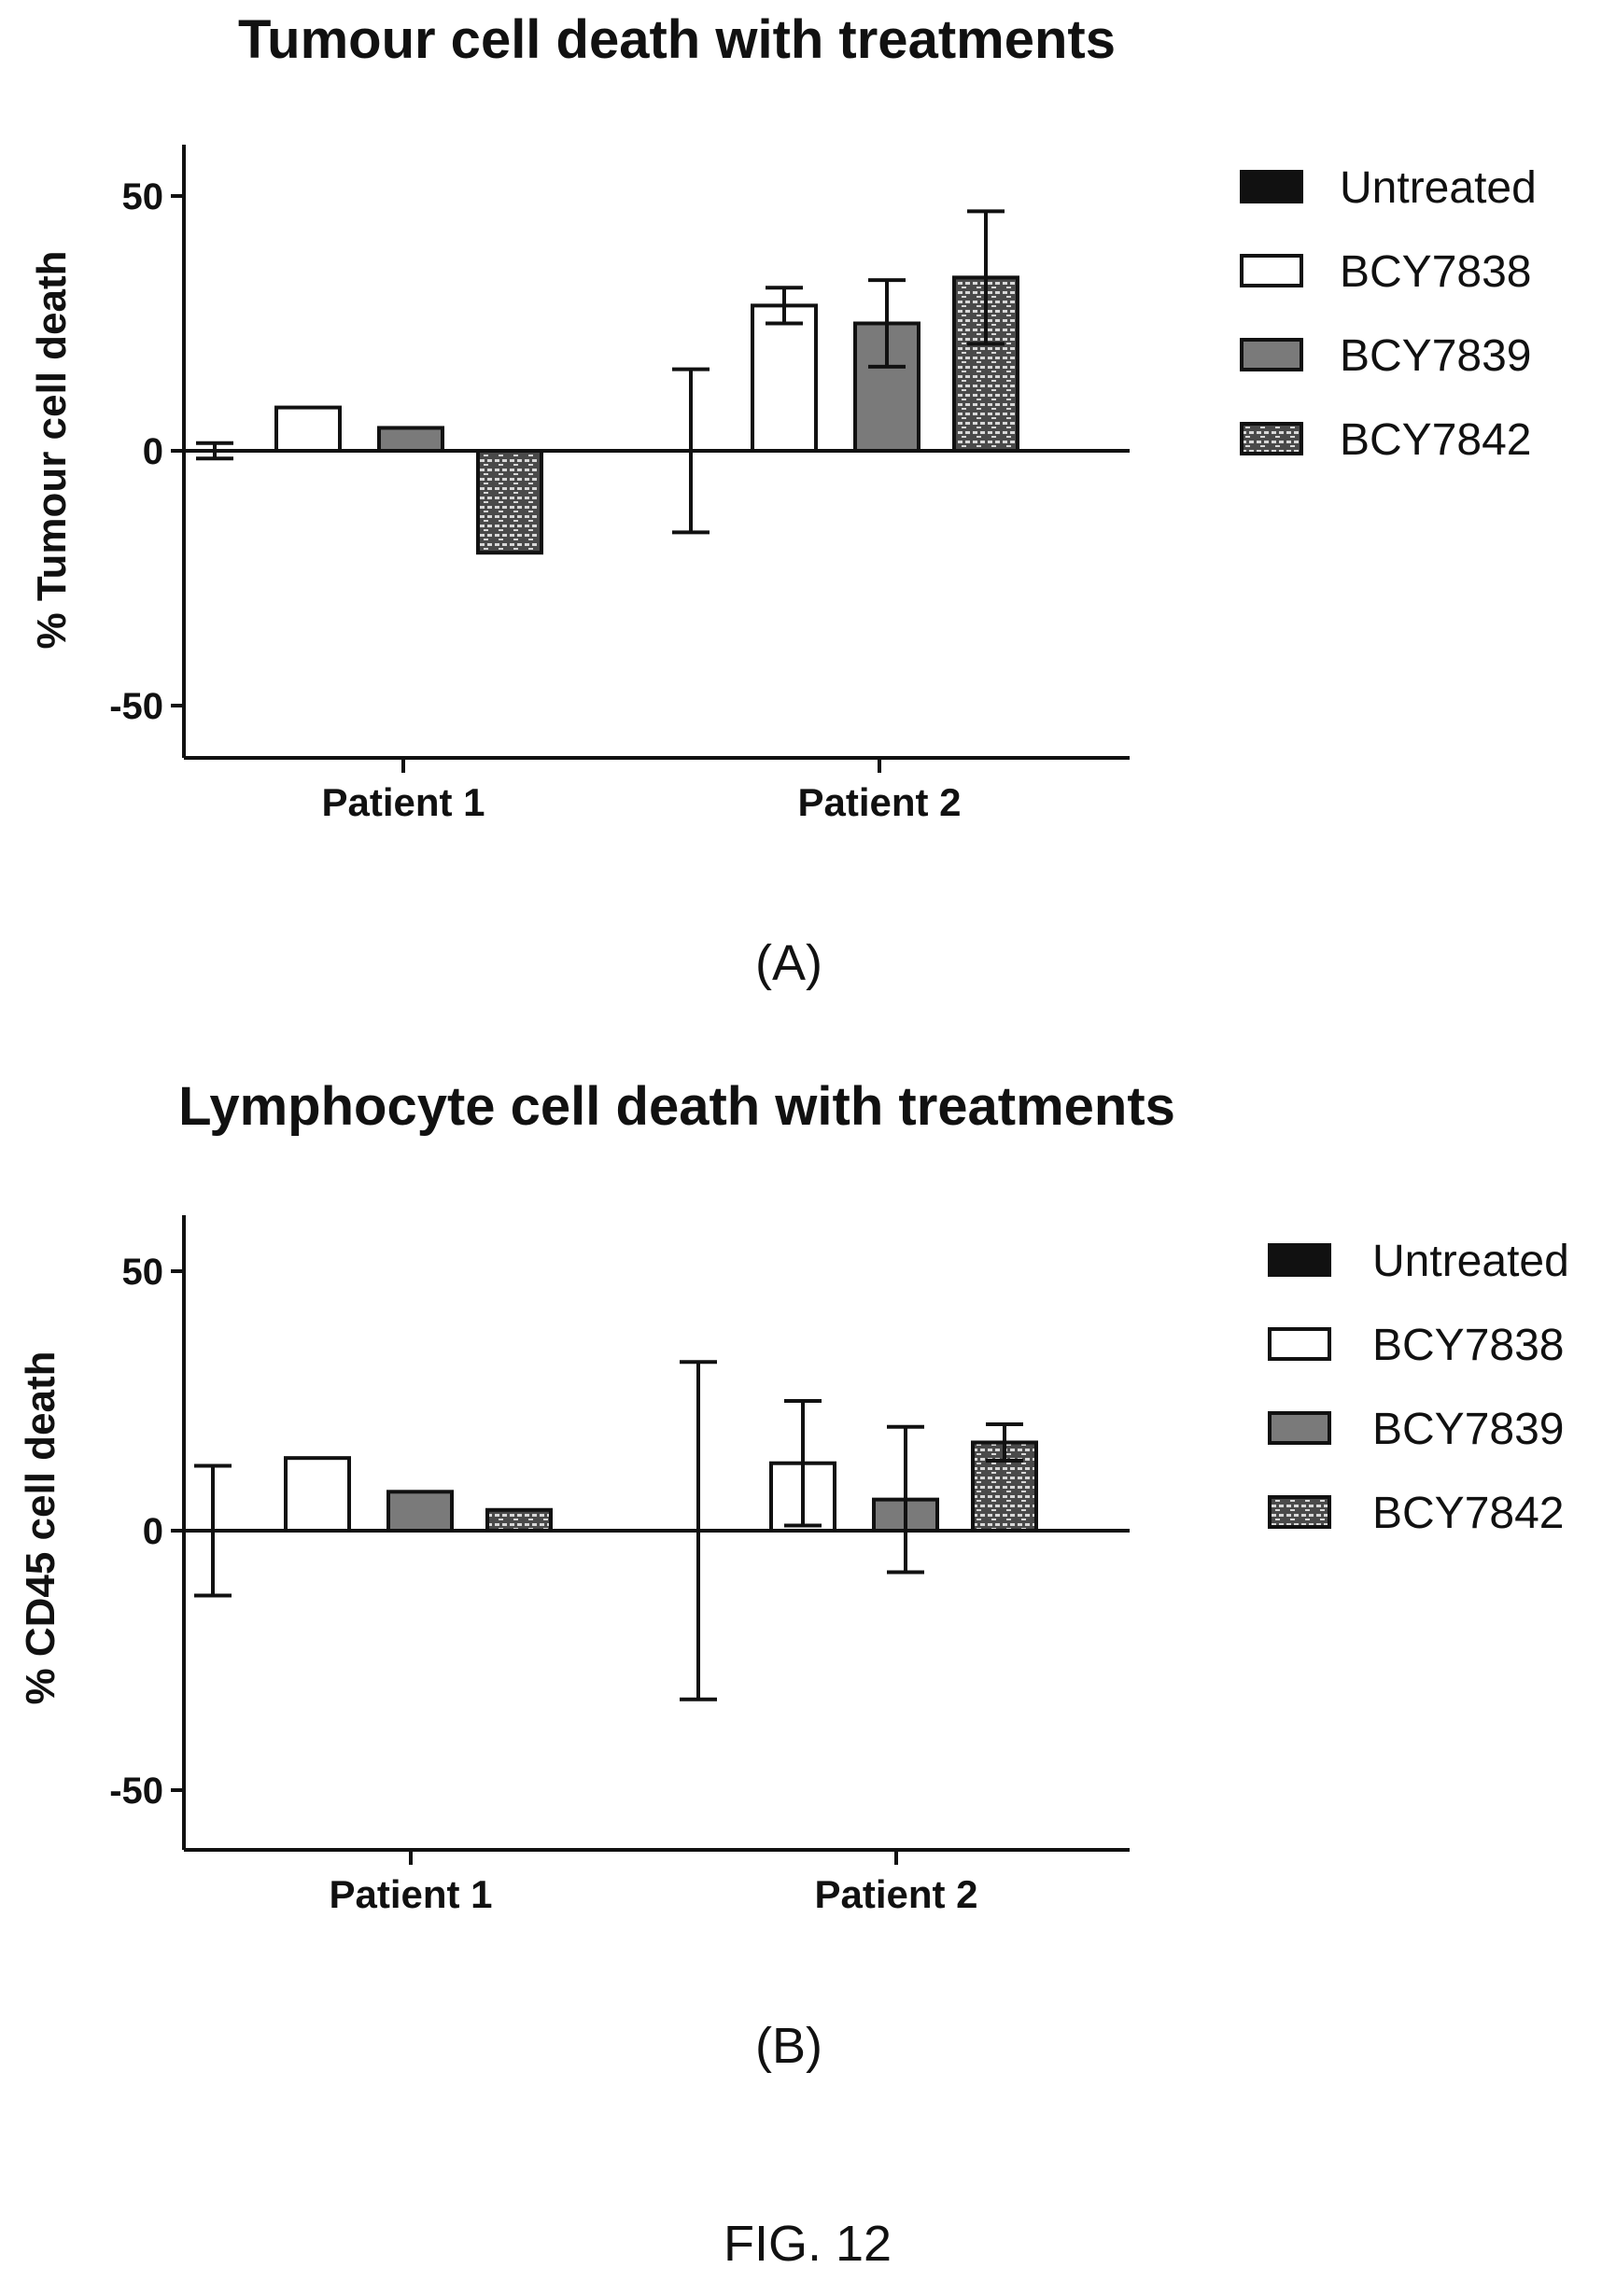 The width and height of the screenshot is (1616, 2296). Describe the element at coordinates (788, 963) in the screenshot. I see `panel-label: (A)` at that location.